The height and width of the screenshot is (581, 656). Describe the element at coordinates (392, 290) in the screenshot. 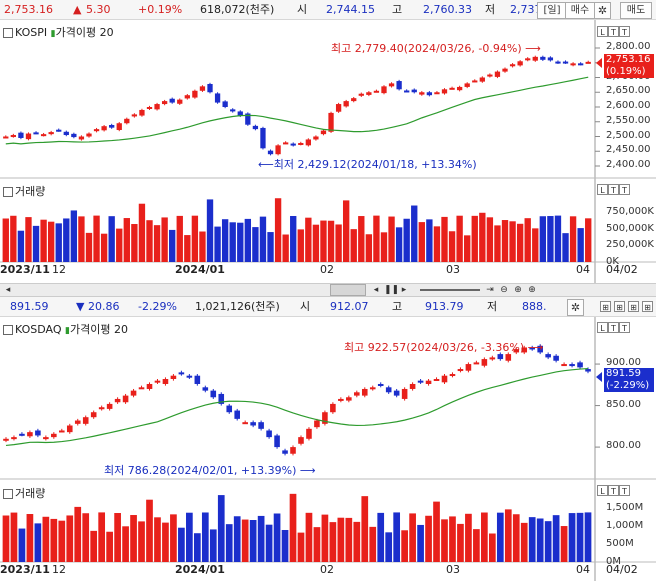

I see `pause-icon: ❚❚` at that location.